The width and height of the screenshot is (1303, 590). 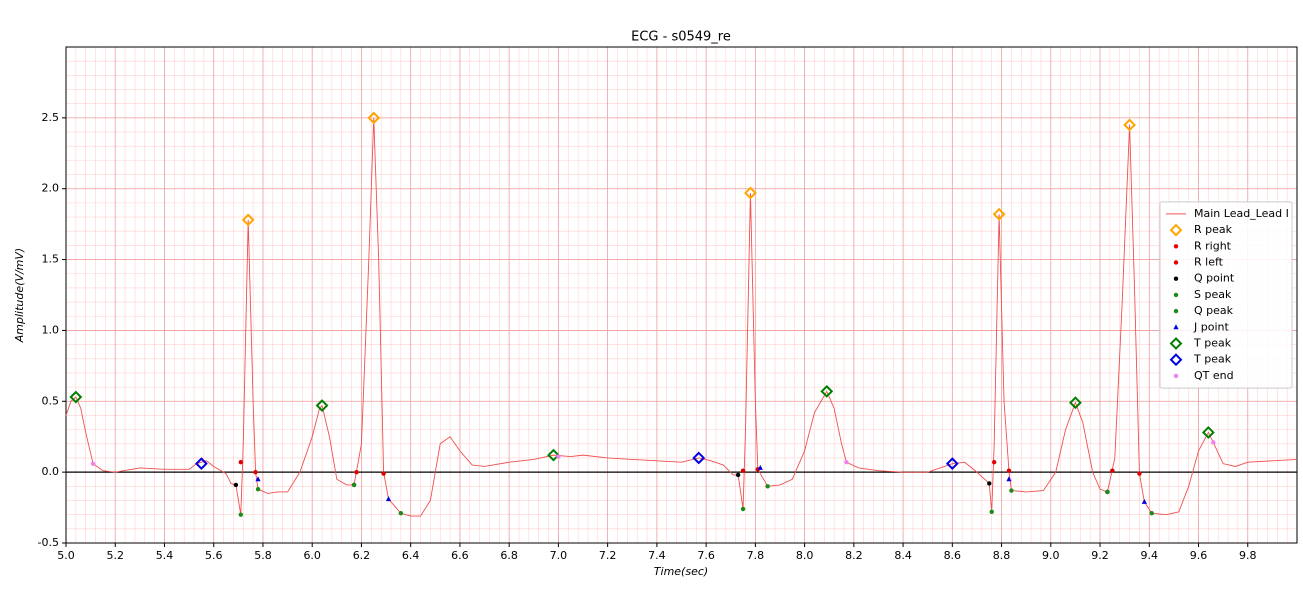 What do you see at coordinates (51, 188) in the screenshot?
I see `y-tick-label: 2.0` at bounding box center [51, 188].